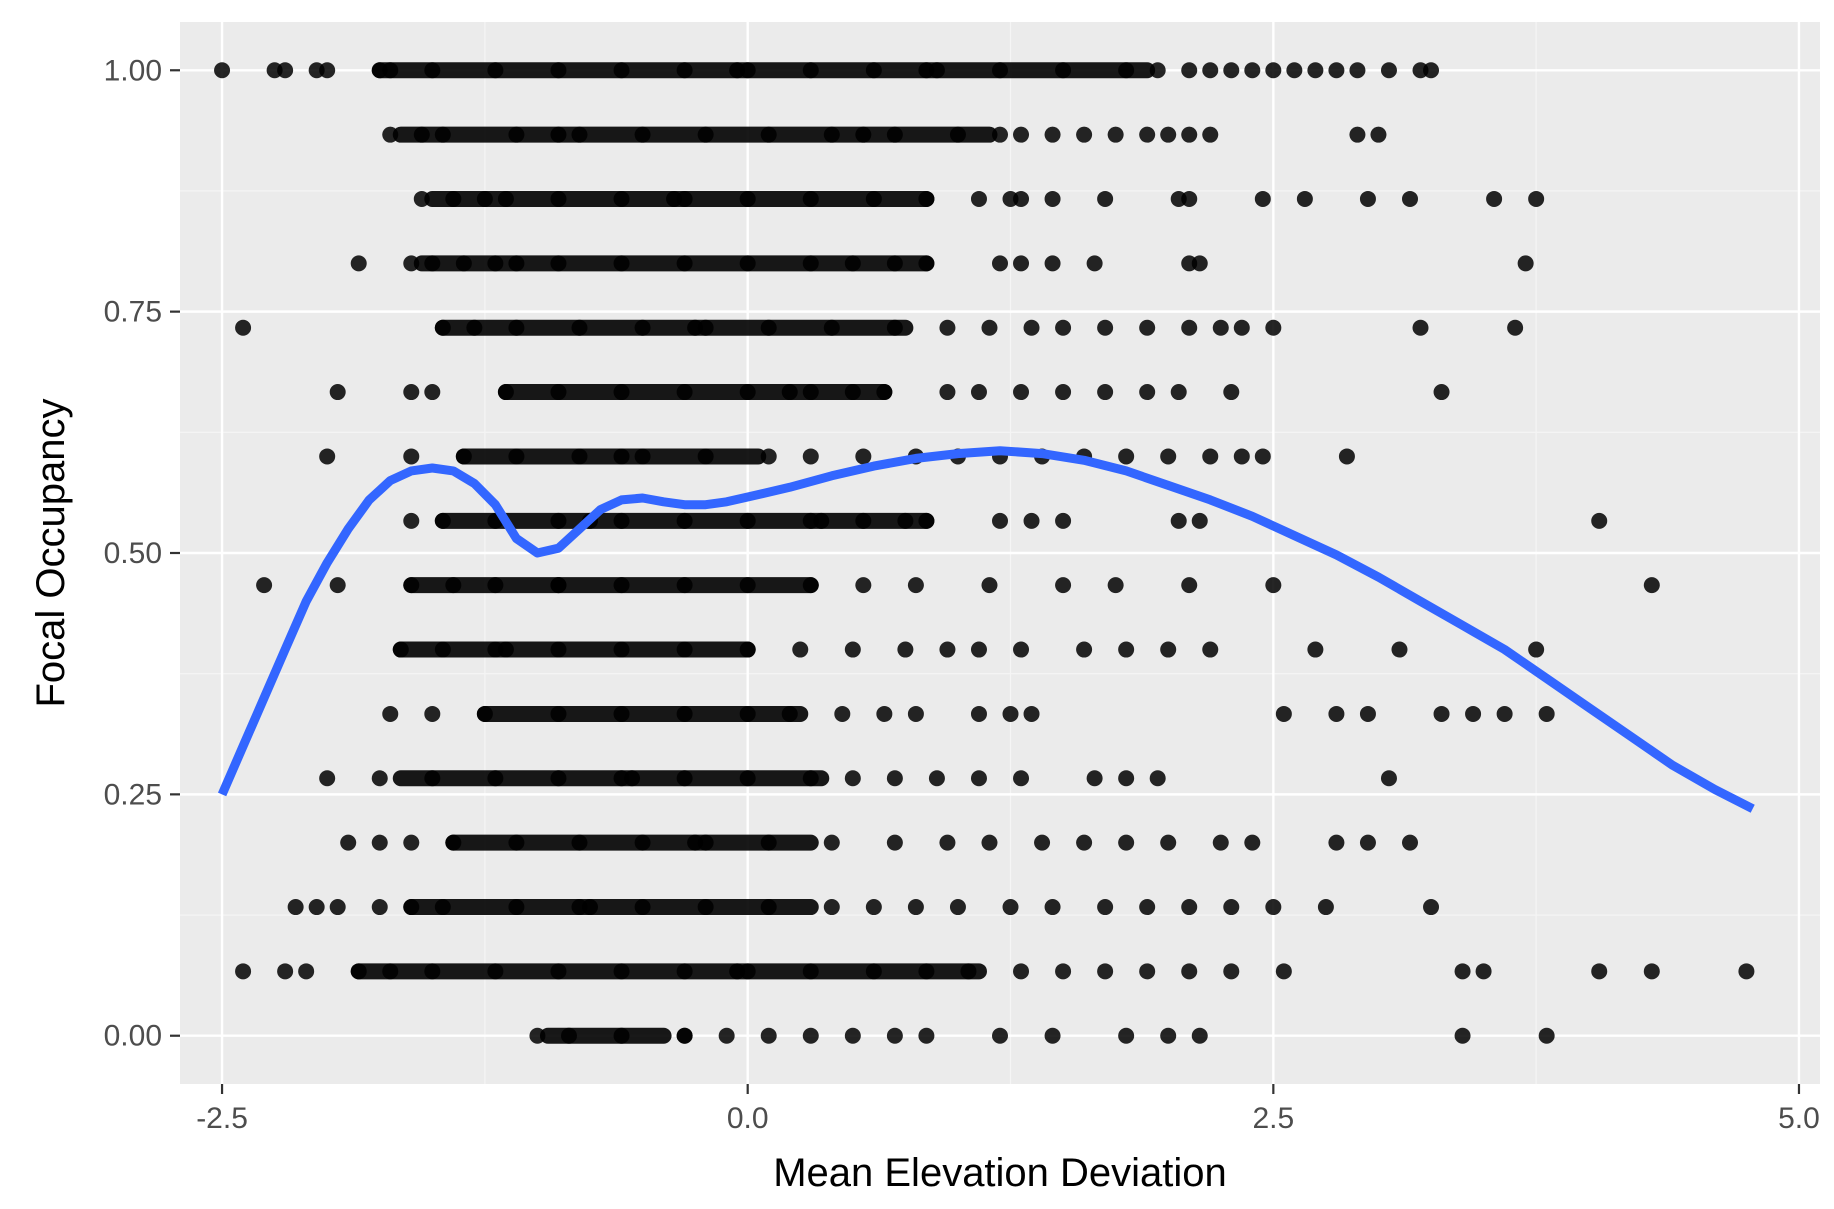  Describe the element at coordinates (222, 1118) in the screenshot. I see `x-tick-label: -2.5` at that location.